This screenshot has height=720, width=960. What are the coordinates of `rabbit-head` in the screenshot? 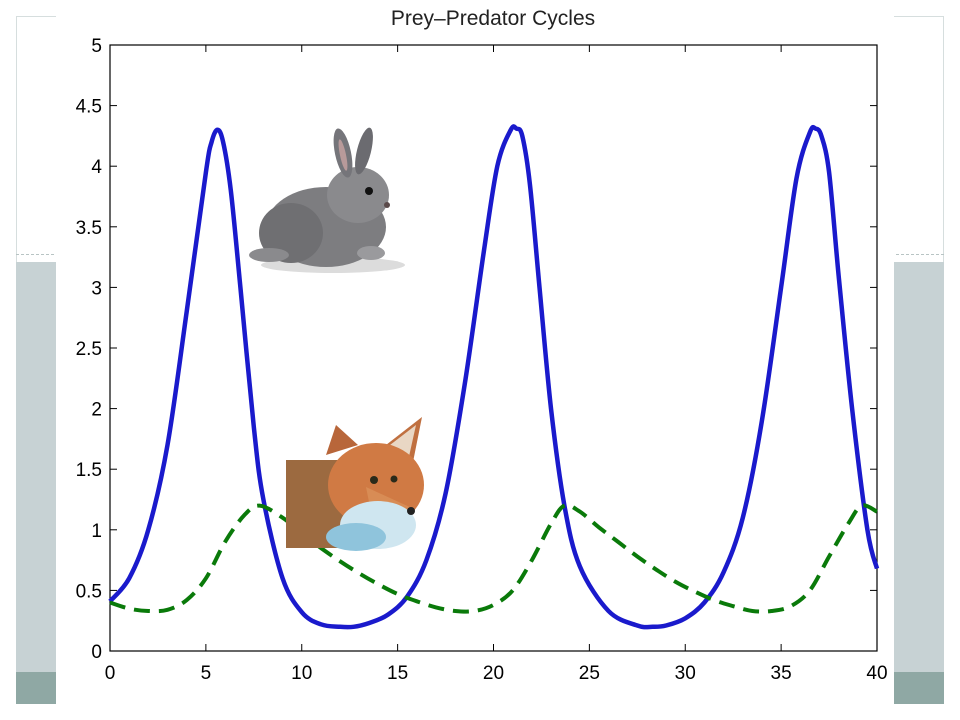 It's located at (358, 195).